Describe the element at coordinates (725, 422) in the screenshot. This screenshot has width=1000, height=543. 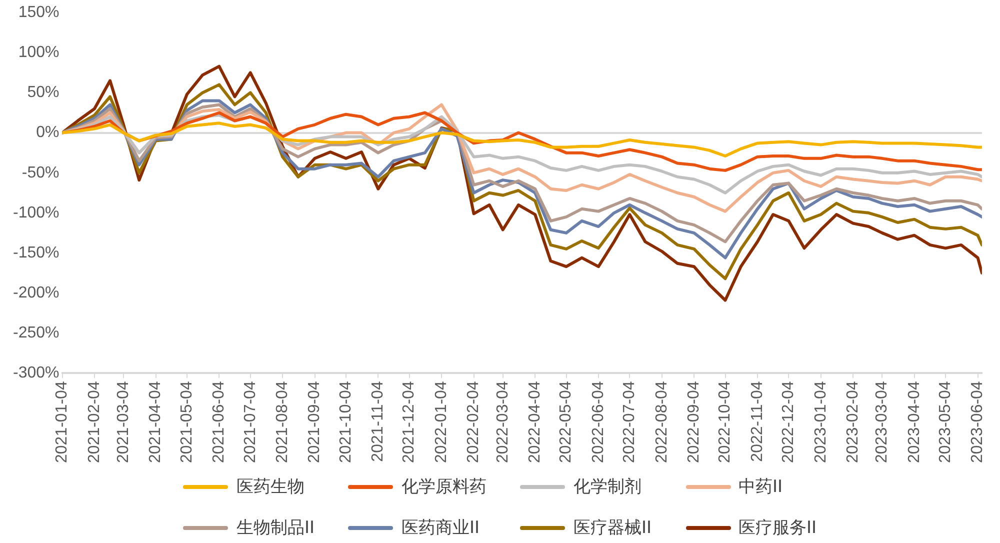
I see `x-tick-label: 2022-10-04` at that location.